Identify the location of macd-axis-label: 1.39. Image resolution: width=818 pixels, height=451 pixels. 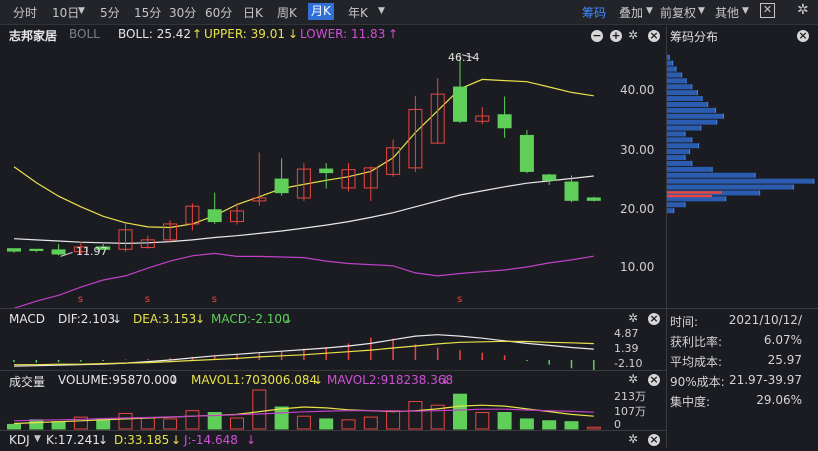
(626, 348).